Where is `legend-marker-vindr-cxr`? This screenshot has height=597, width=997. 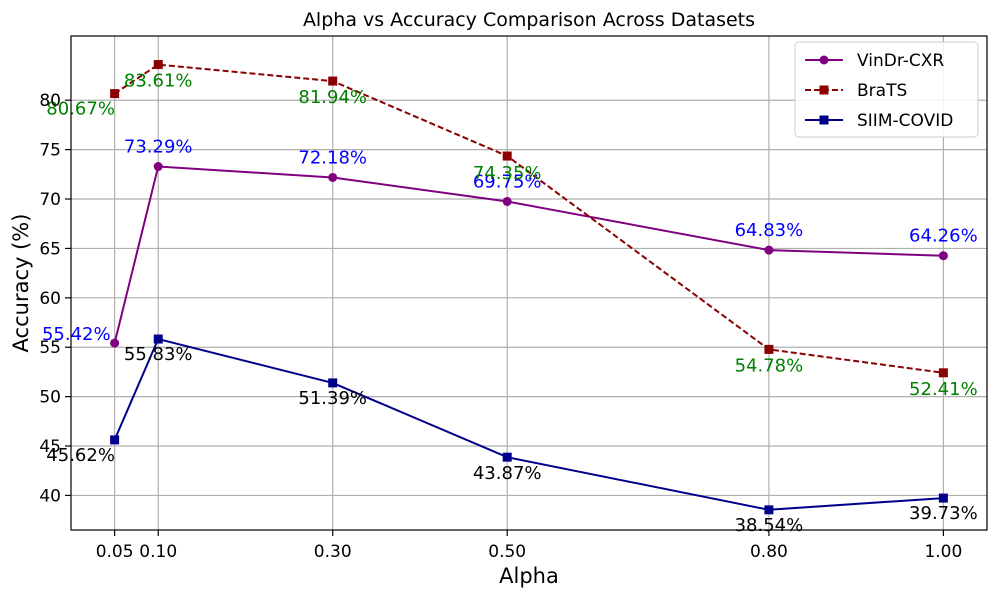 legend-marker-vindr-cxr is located at coordinates (824, 60).